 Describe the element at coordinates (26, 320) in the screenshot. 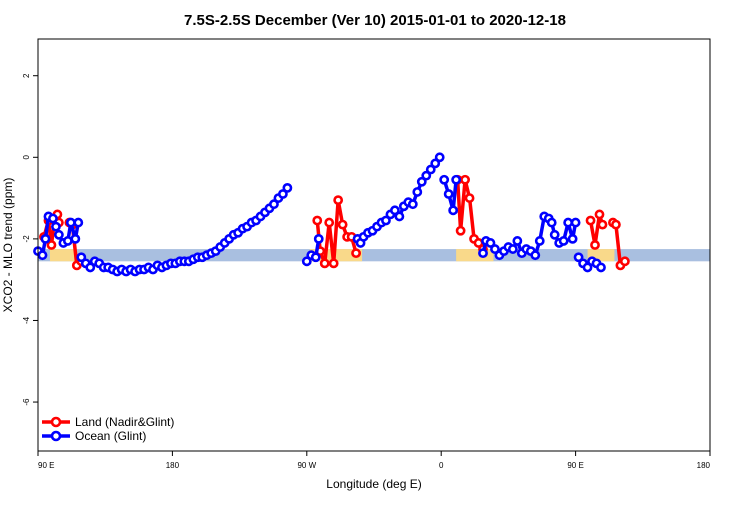

I see `y-tick-label: -4` at that location.